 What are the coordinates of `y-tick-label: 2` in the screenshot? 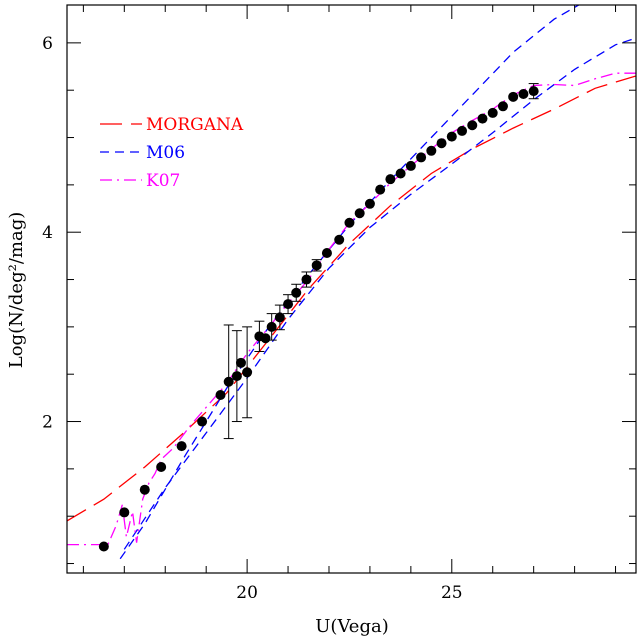 It's located at (47, 423).